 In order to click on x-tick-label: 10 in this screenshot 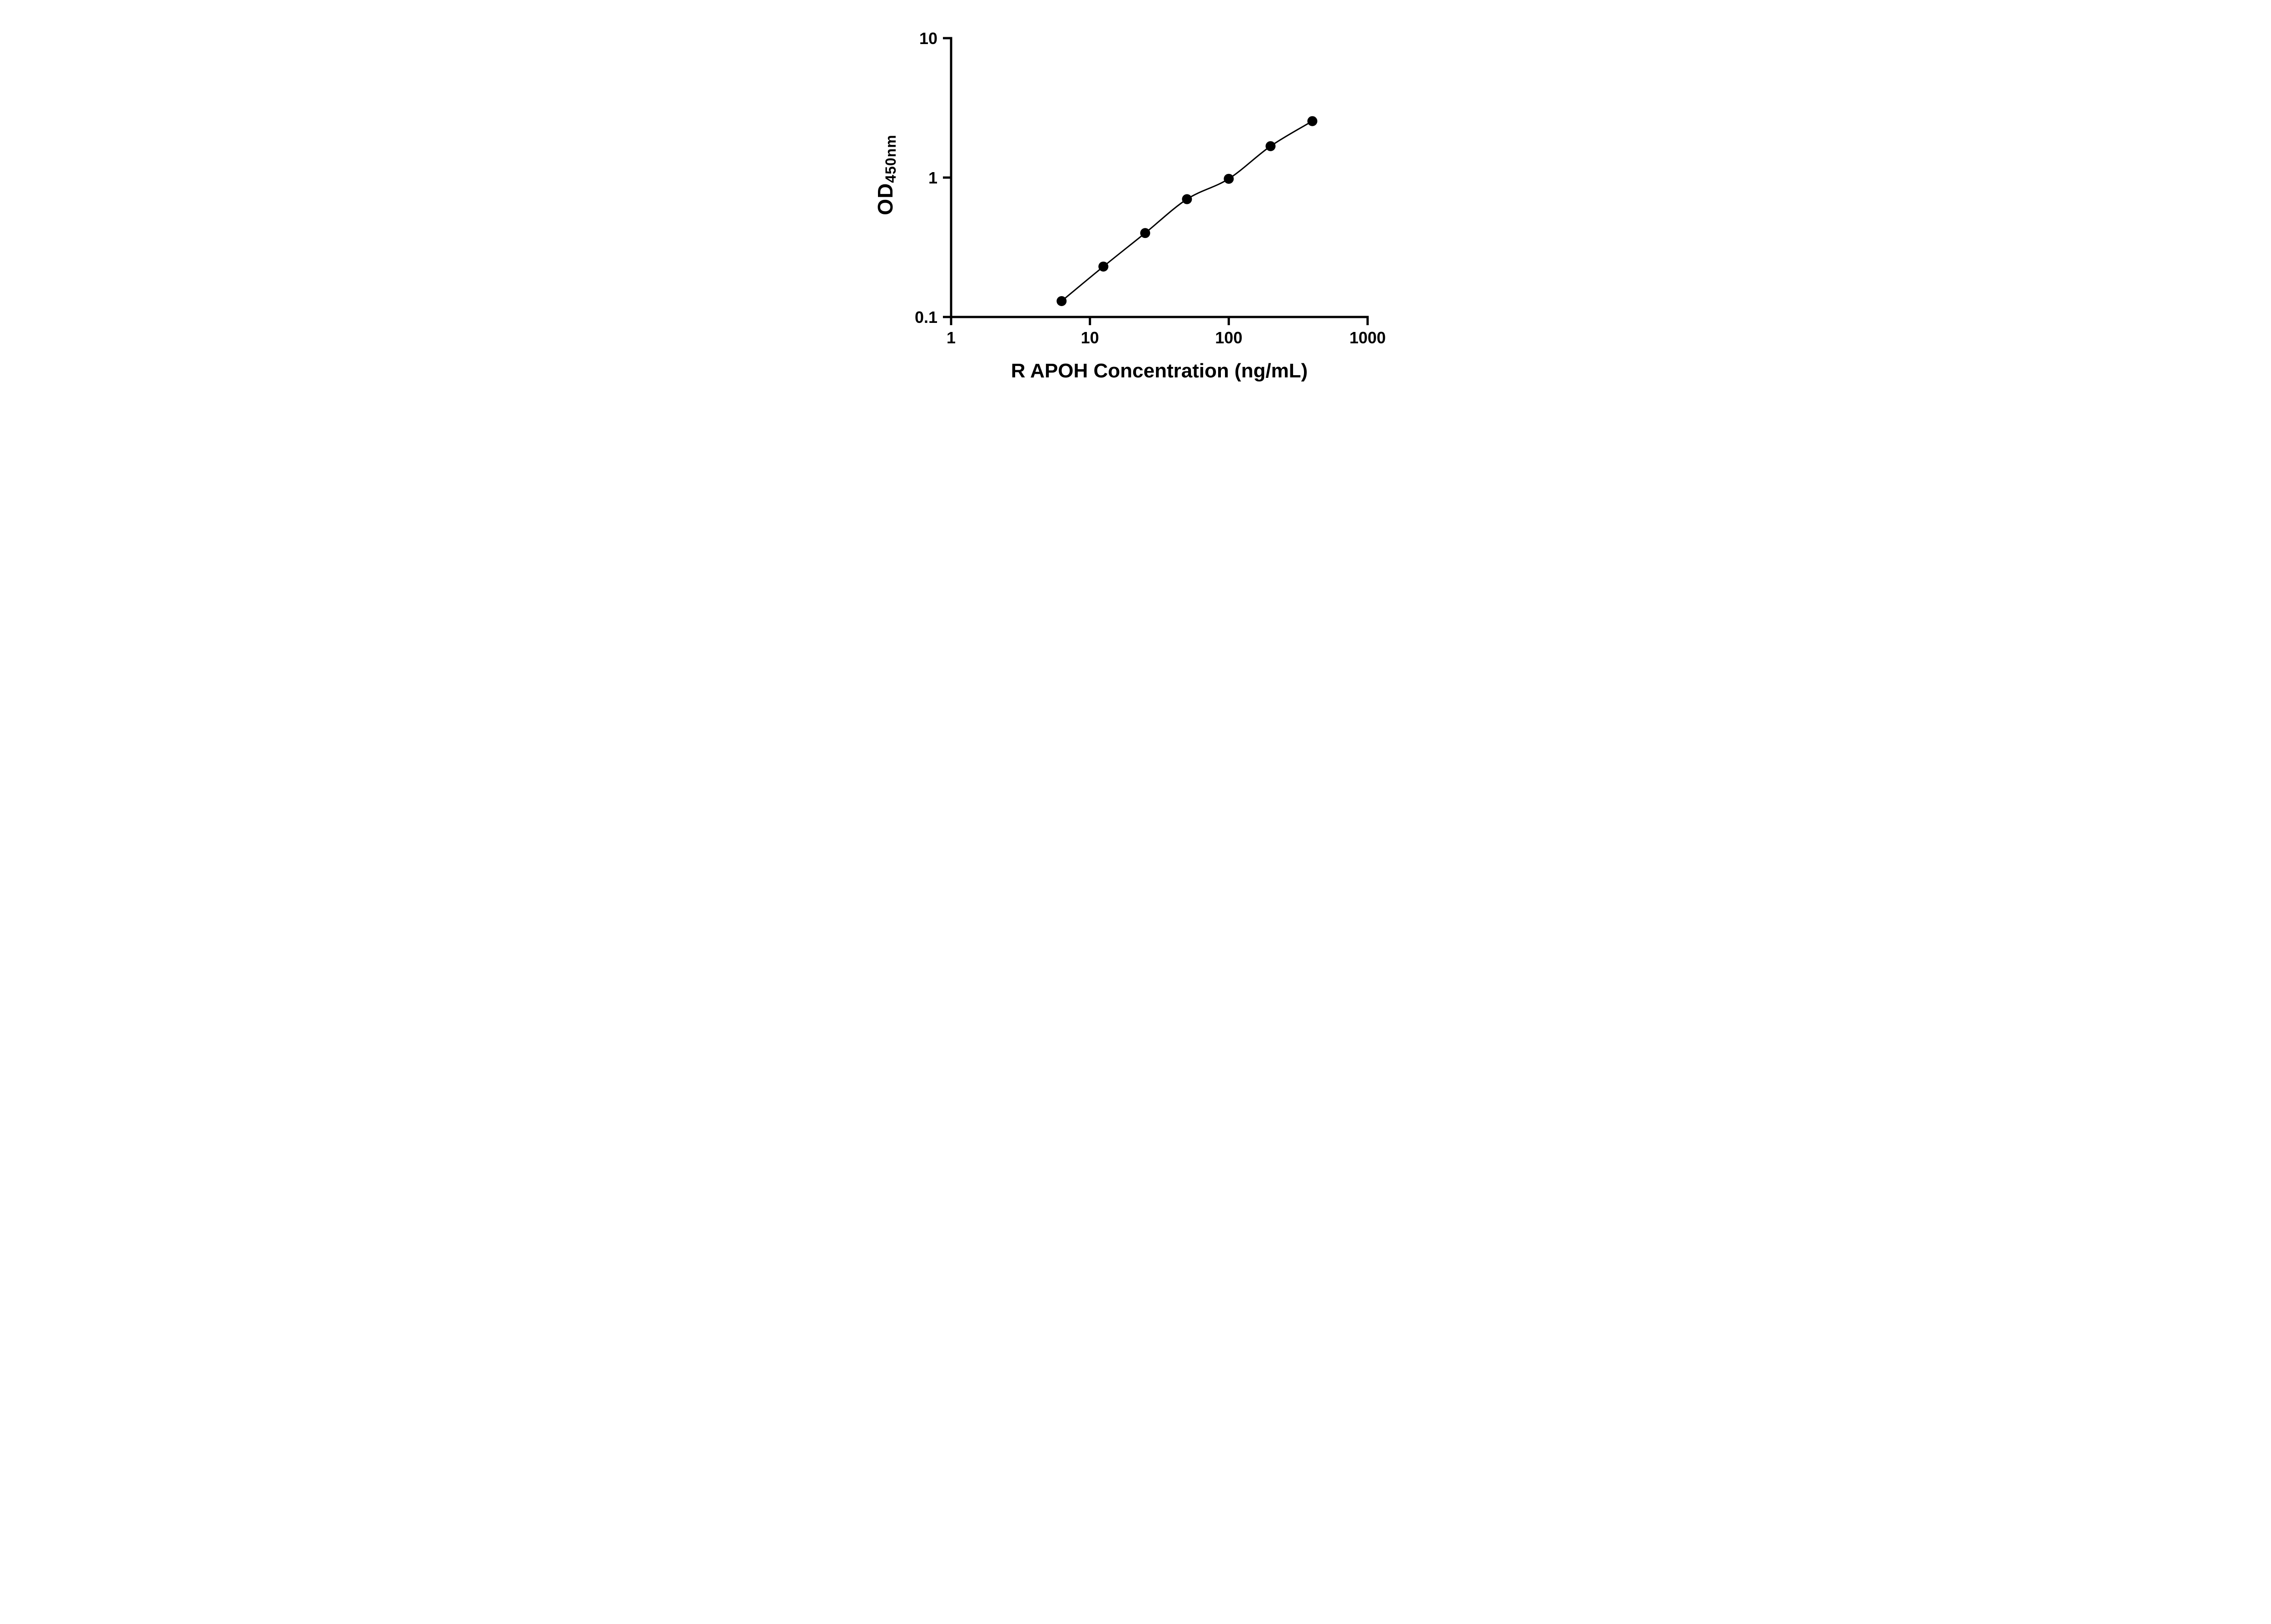, I will do `click(1090, 337)`.